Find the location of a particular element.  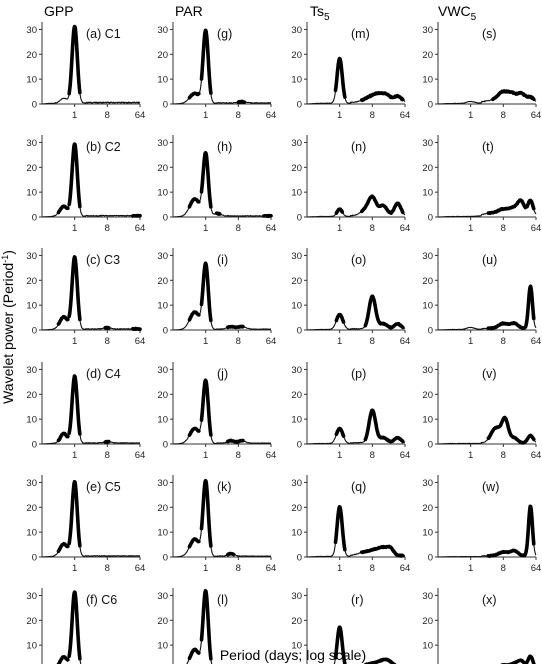

panel-14: 0 10 20 30 1 8 64 (j) is located at coordinates (216, 411).